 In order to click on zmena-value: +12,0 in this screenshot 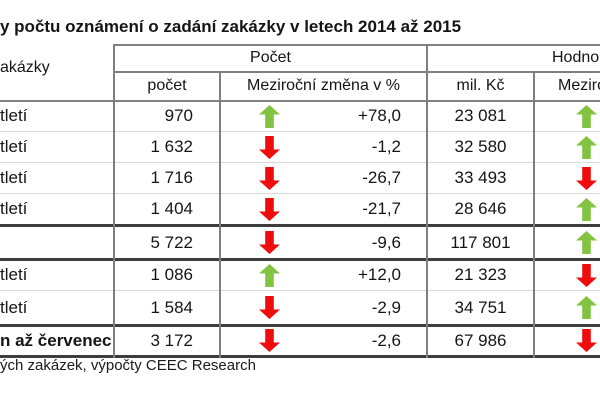, I will do `click(379, 274)`.